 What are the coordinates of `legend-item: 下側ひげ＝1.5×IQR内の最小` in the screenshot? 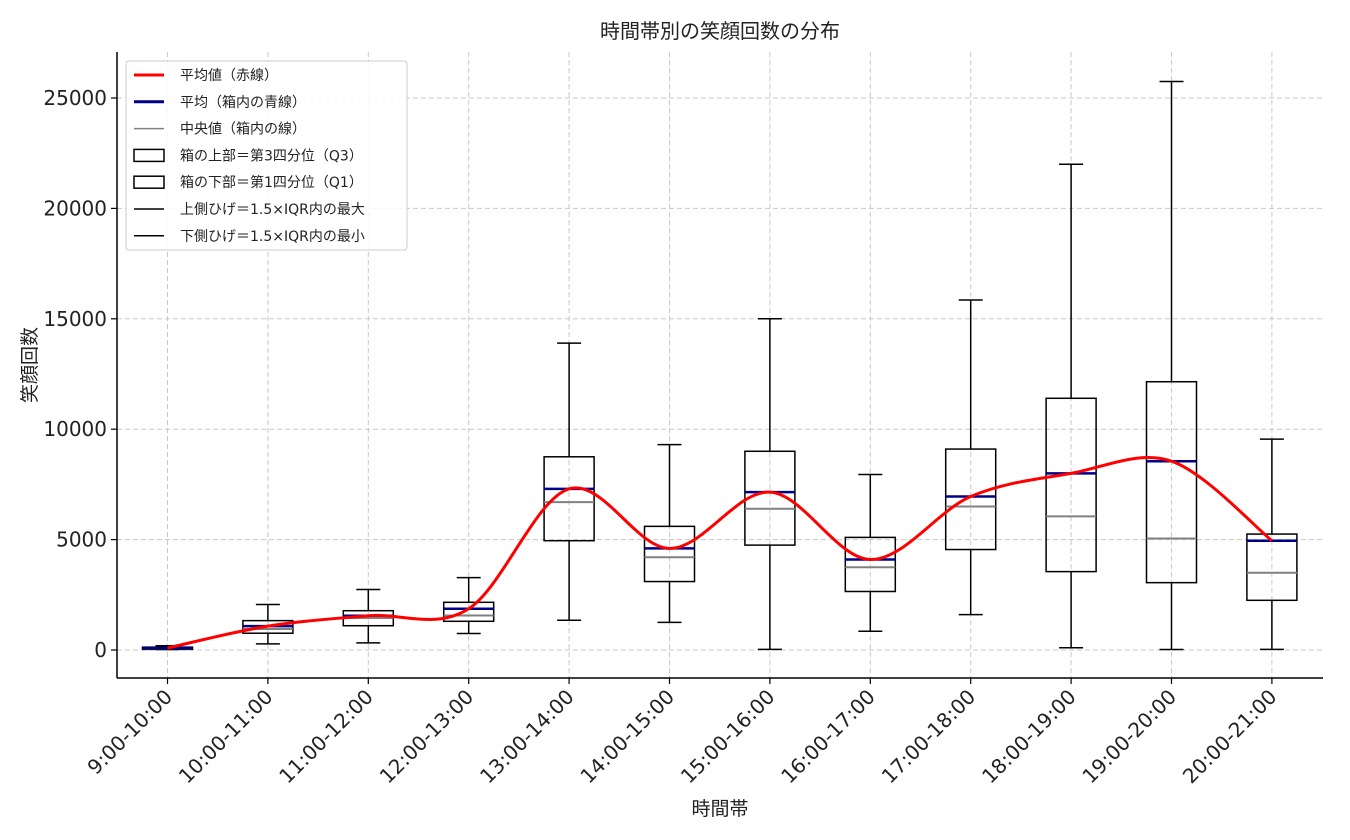 It's located at (249, 237).